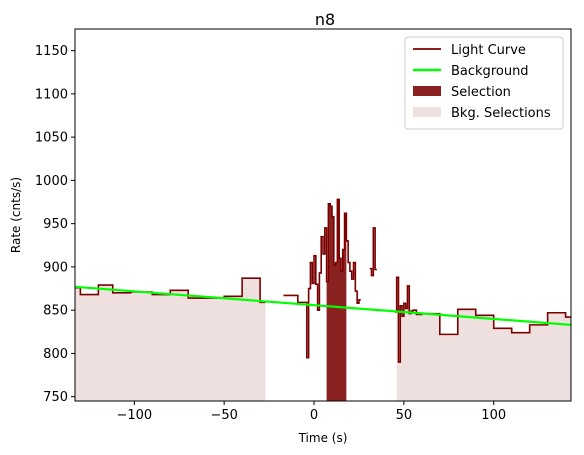 The width and height of the screenshot is (584, 455). What do you see at coordinates (325, 19) in the screenshot?
I see `chart-title: n8` at bounding box center [325, 19].